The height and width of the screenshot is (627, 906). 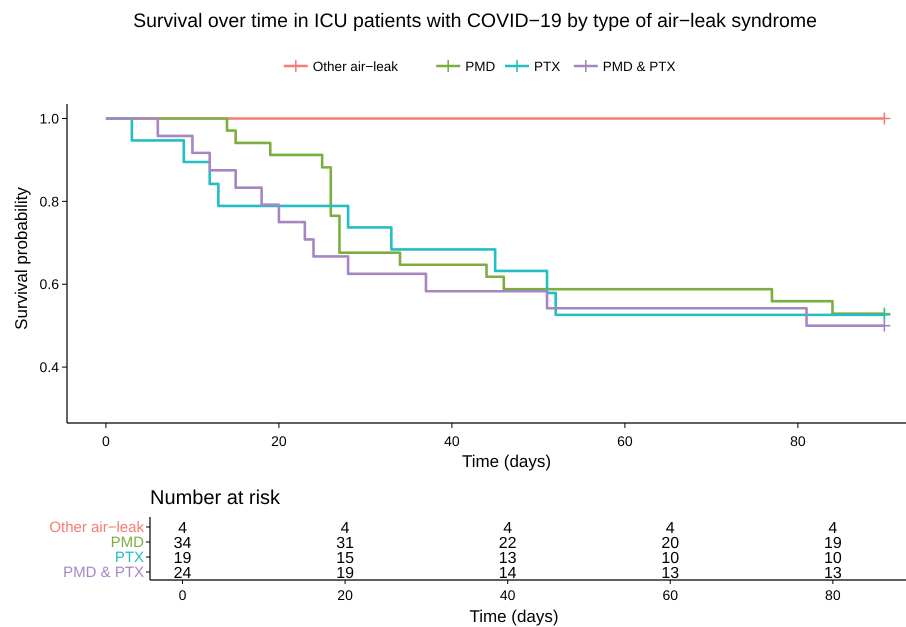 What do you see at coordinates (127, 542) in the screenshot?
I see `y-tick-label: PMD` at bounding box center [127, 542].